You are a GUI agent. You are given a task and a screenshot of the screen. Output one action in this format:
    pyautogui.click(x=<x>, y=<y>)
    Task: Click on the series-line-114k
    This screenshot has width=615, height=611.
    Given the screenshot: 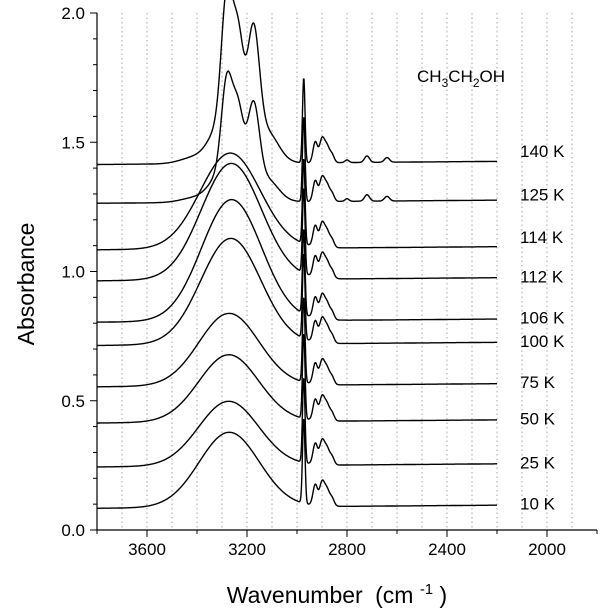 What is the action you would take?
    pyautogui.click(x=297, y=201)
    